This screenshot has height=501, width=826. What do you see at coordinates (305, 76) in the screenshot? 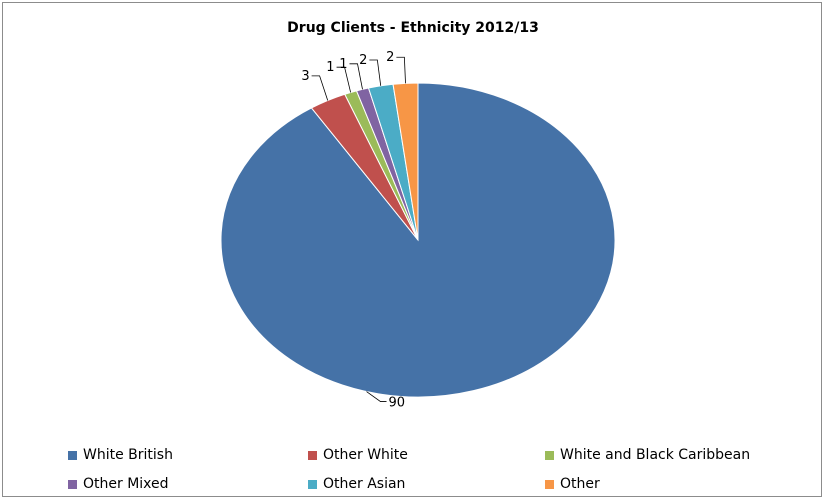
I see `data-label-other-white: 3` at bounding box center [305, 76].